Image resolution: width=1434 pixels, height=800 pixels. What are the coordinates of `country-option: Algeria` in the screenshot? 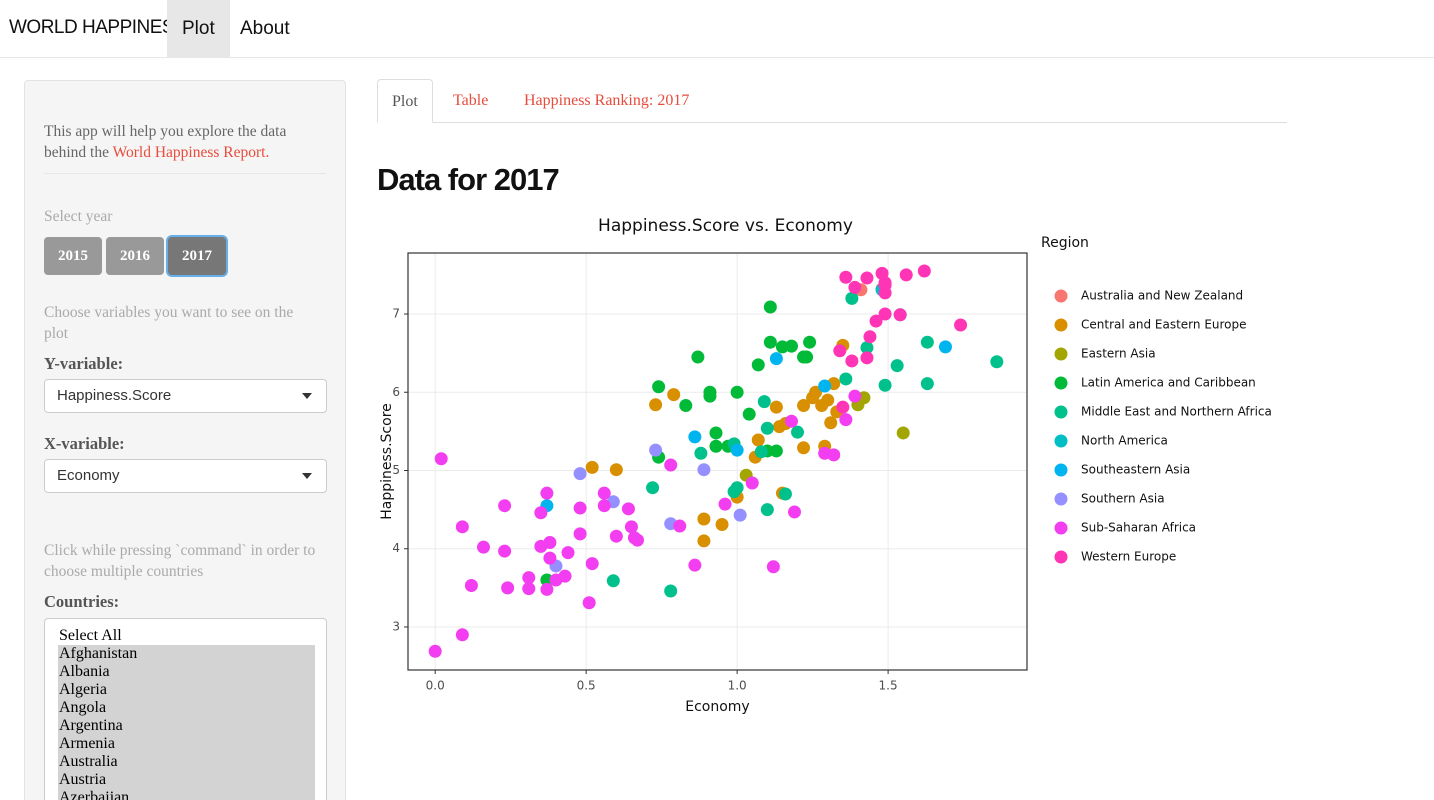 It's located at (186, 690).